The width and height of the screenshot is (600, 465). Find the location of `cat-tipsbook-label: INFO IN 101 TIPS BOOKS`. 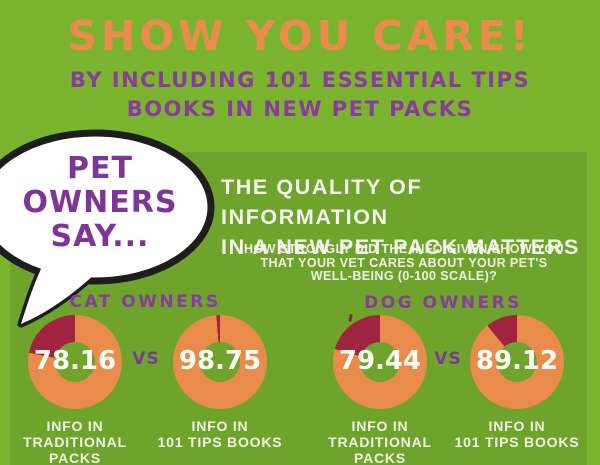

cat-tipsbook-label: INFO IN 101 TIPS BOOKS is located at coordinates (220, 434).